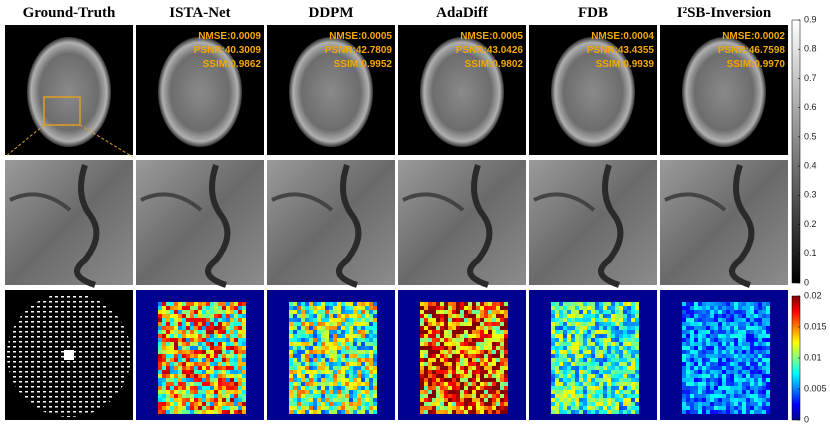  What do you see at coordinates (810, 49) in the screenshot?
I see `colorbar-tick-label: 0.8` at bounding box center [810, 49].